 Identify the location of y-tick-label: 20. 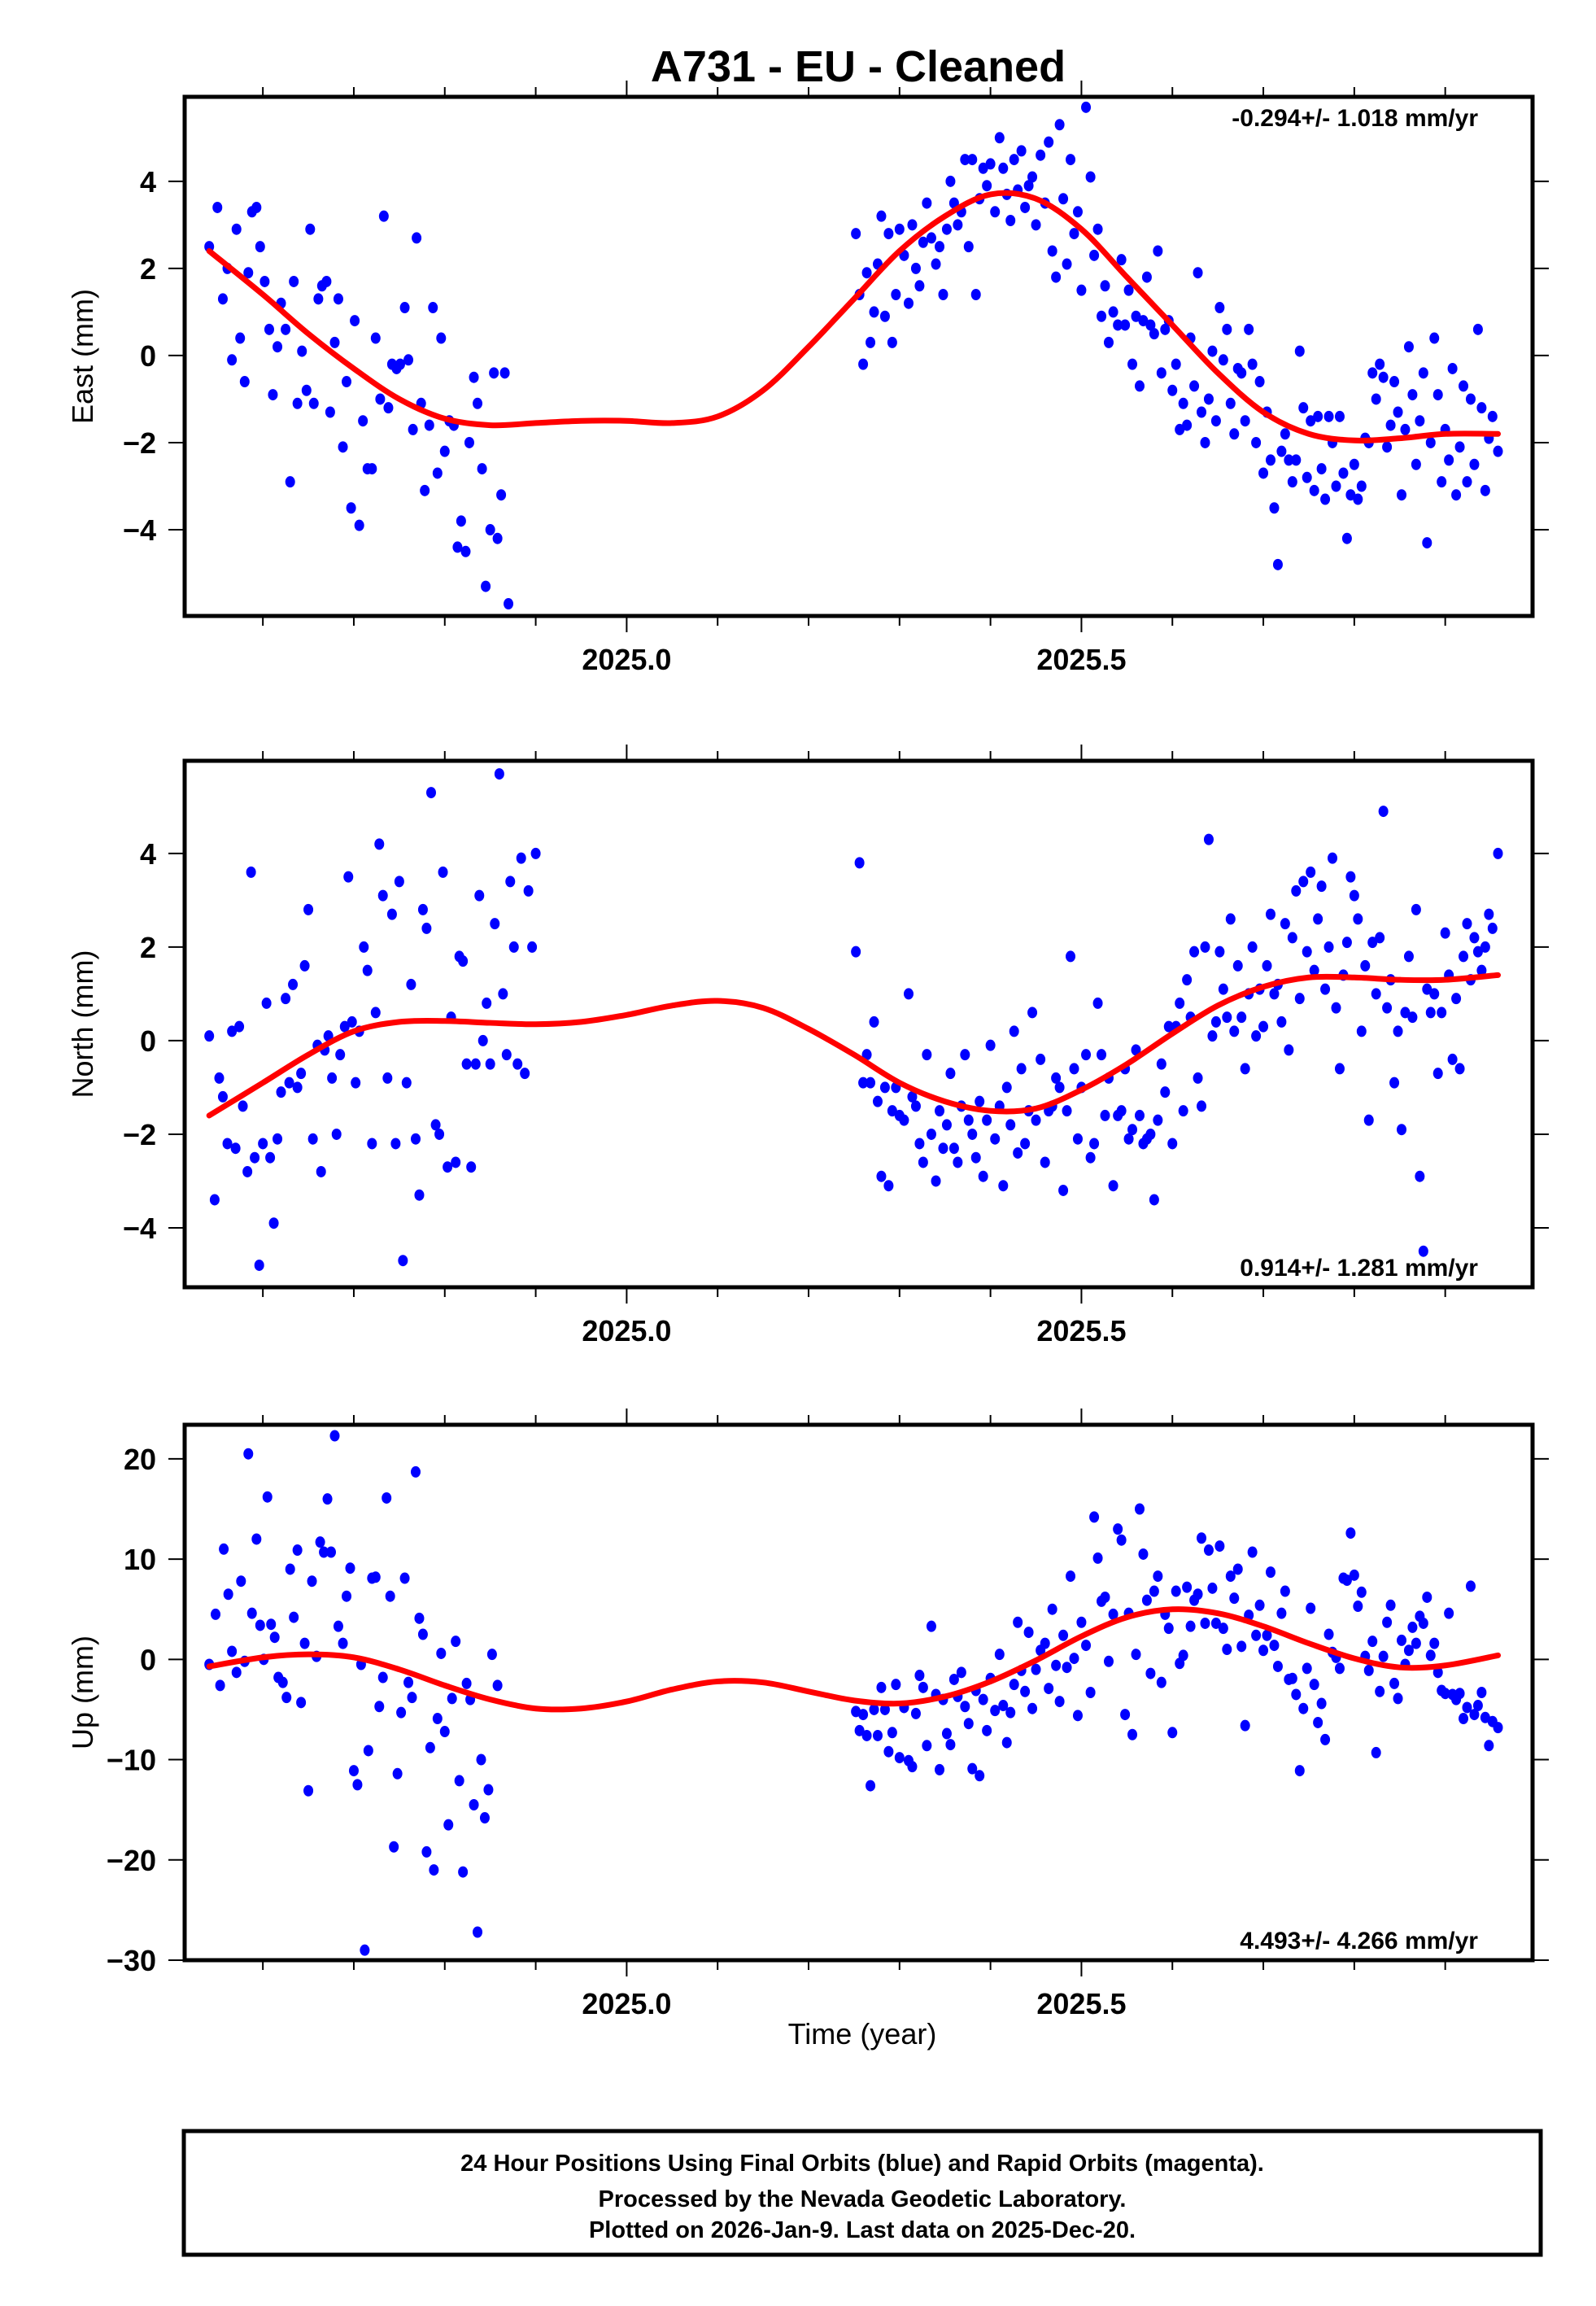
(140, 1459).